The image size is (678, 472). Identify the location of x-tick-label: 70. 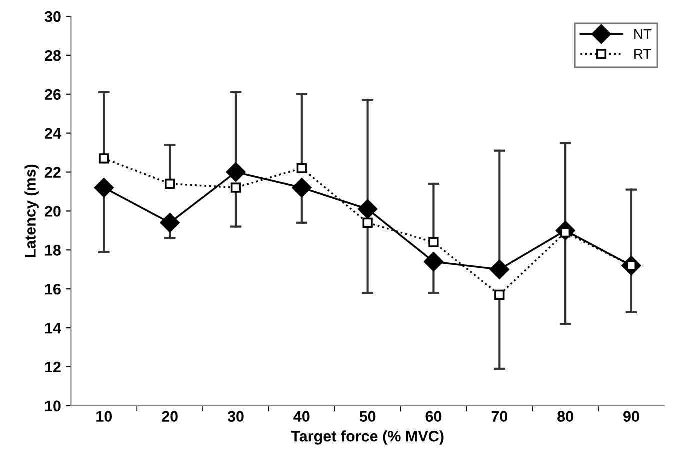
(500, 416).